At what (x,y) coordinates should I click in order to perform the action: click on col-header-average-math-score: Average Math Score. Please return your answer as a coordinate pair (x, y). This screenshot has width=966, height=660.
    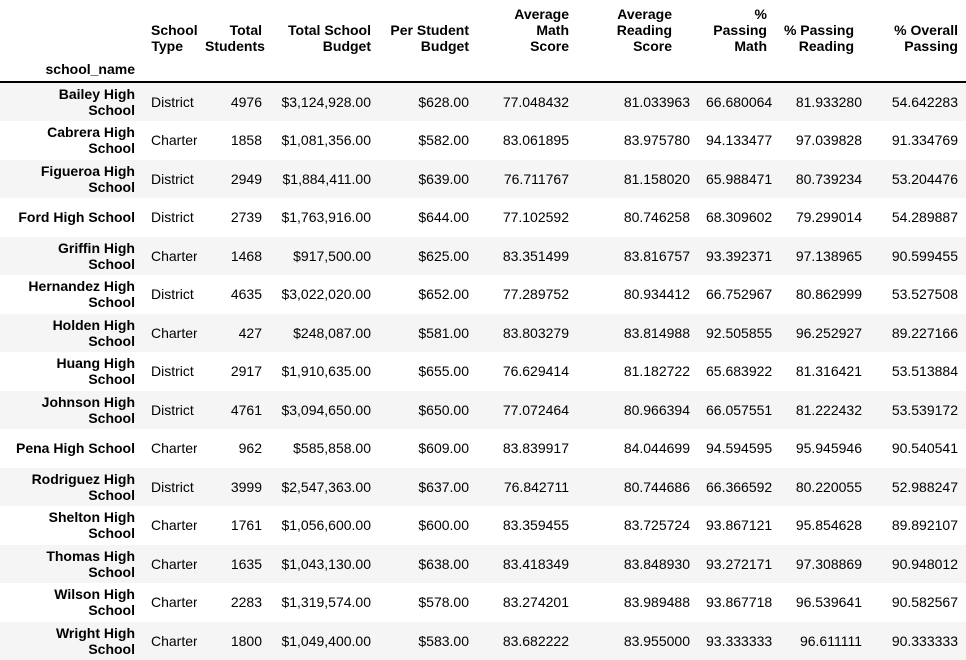
    Looking at the image, I should click on (527, 29).